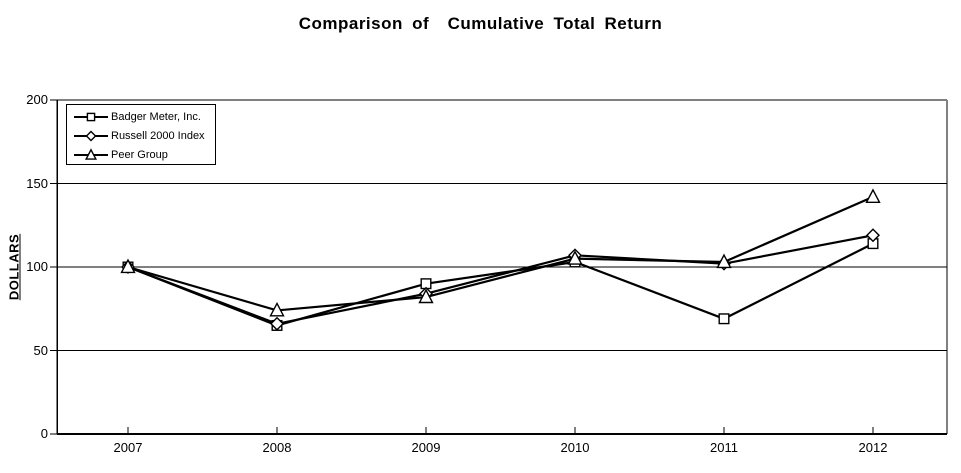 The image size is (961, 473). I want to click on legend-marker-triangle-icon, so click(91, 153).